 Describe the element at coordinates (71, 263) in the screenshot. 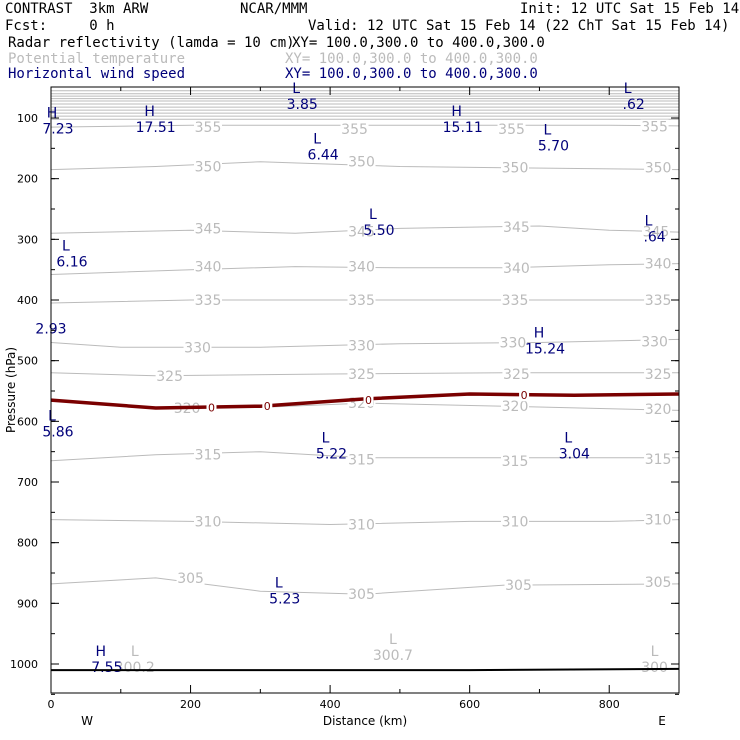

I see `wind-extremum-value: 6.16` at that location.